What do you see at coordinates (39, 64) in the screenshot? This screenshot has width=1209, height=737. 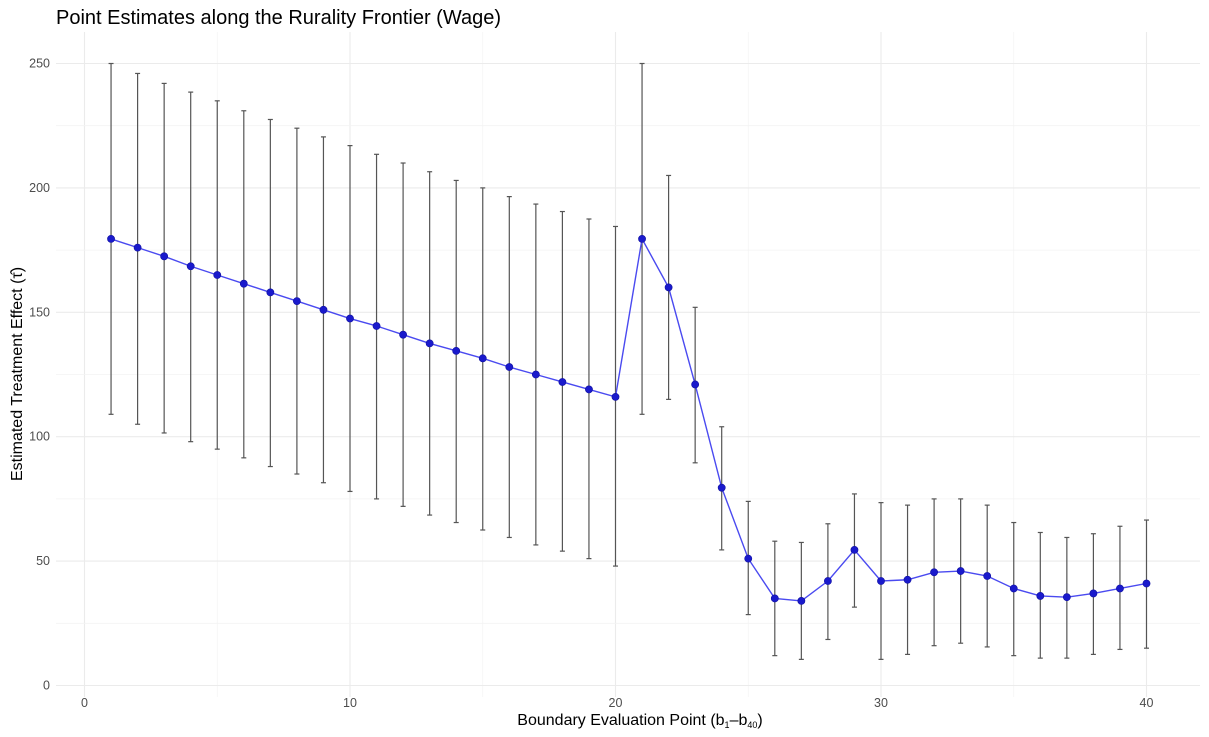 I see `y-tick-label: 250` at bounding box center [39, 64].